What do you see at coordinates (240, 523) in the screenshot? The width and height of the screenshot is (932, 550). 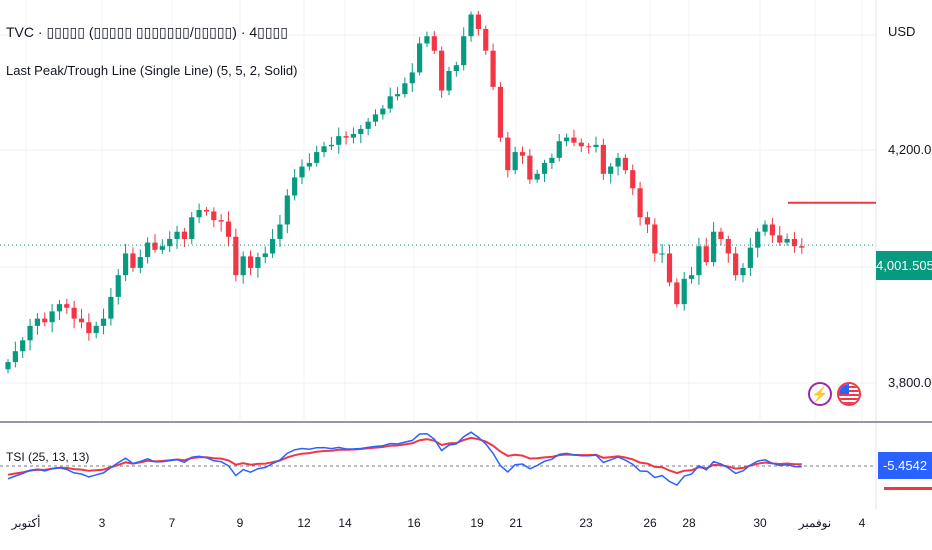 I see `x-axis-label: 9` at bounding box center [240, 523].